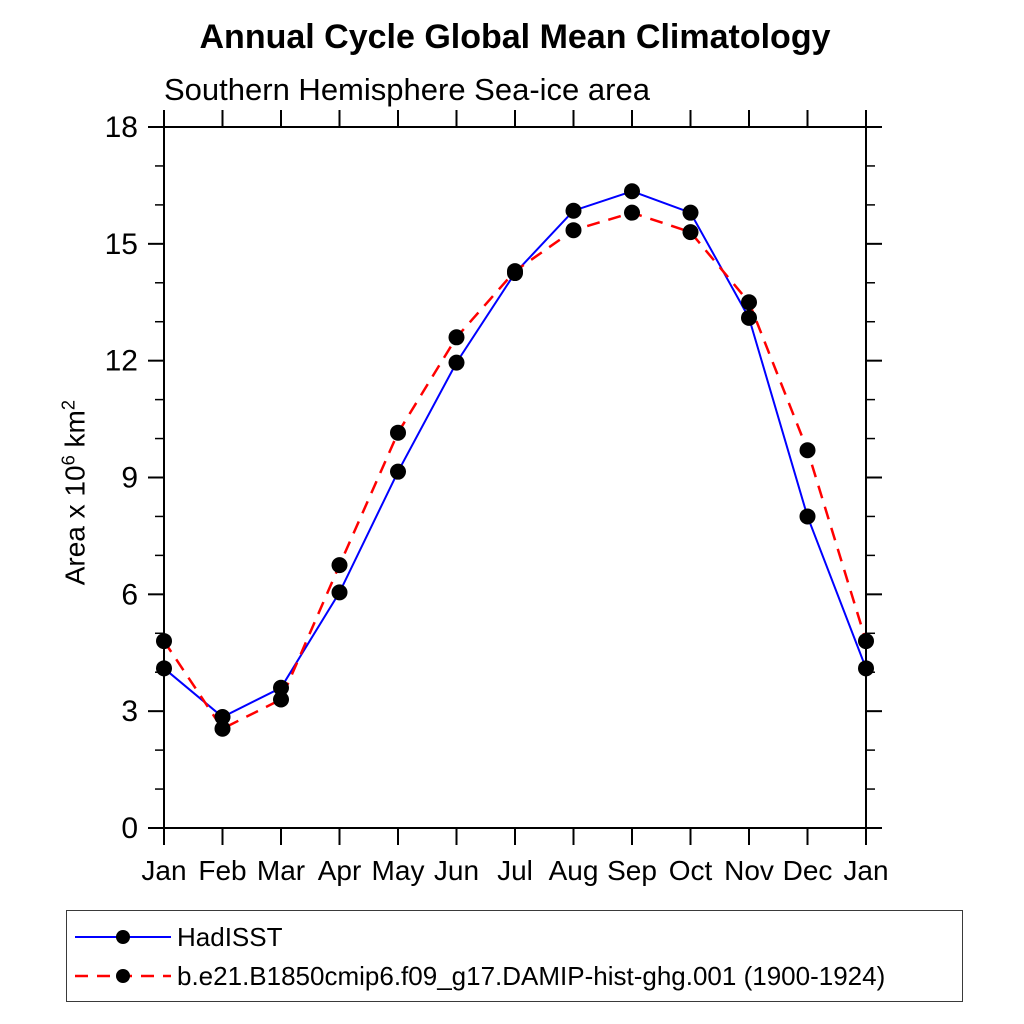 Image resolution: width=1024 pixels, height=1024 pixels. Describe the element at coordinates (407, 89) in the screenshot. I see `chart-subtitle: Southern Hemisphere Sea-ice area` at that location.